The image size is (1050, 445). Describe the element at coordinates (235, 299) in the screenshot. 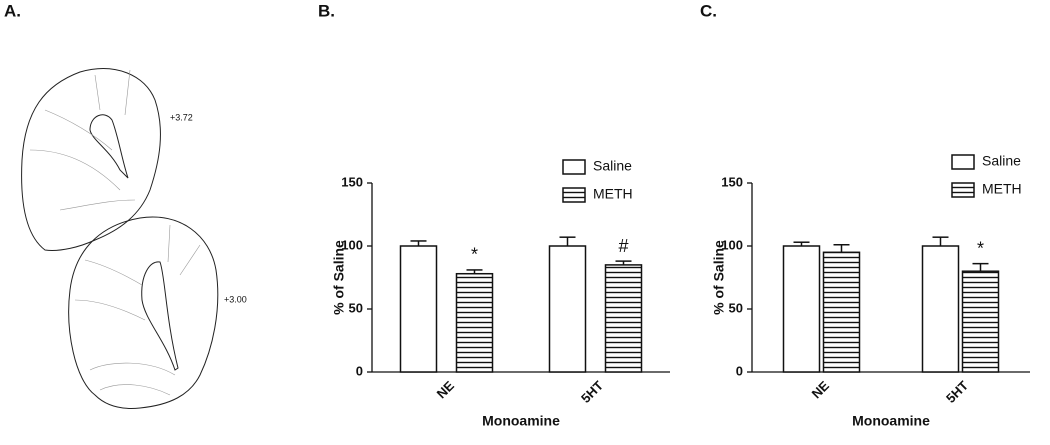

I see `coordinate-label: +3.00` at that location.